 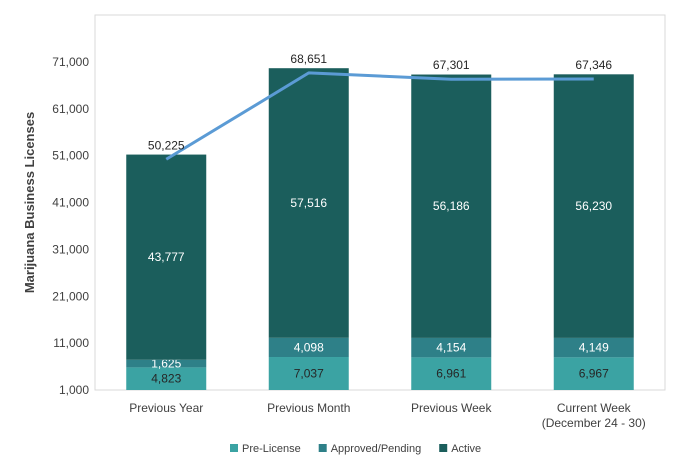 I want to click on total-value-label: 50,225, so click(x=166, y=145).